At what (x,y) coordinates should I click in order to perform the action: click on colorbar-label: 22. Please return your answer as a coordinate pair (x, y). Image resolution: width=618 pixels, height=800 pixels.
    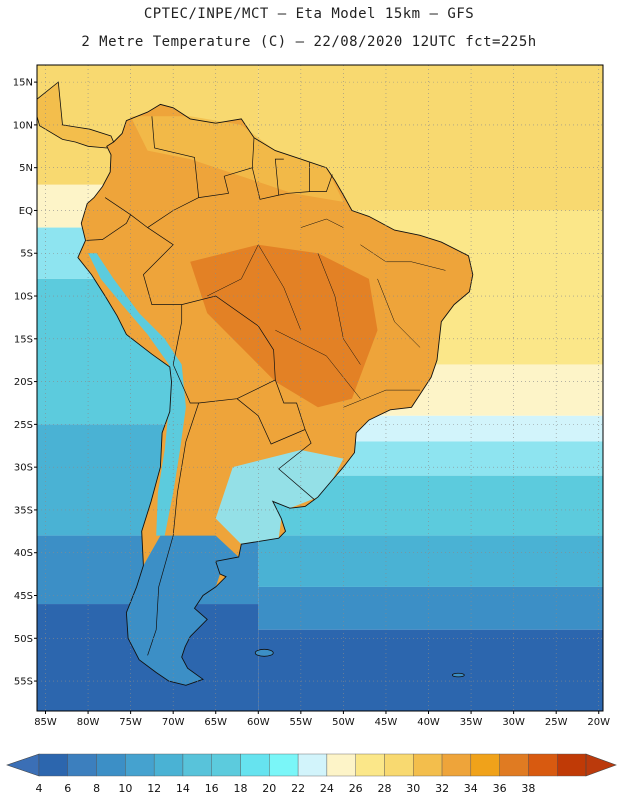
    Looking at the image, I should click on (298, 788).